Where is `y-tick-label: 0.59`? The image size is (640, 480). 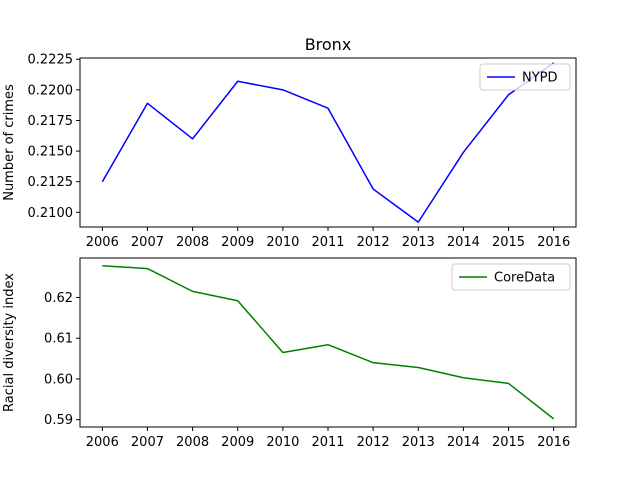
y-tick-label: 0.59 is located at coordinates (58, 420).